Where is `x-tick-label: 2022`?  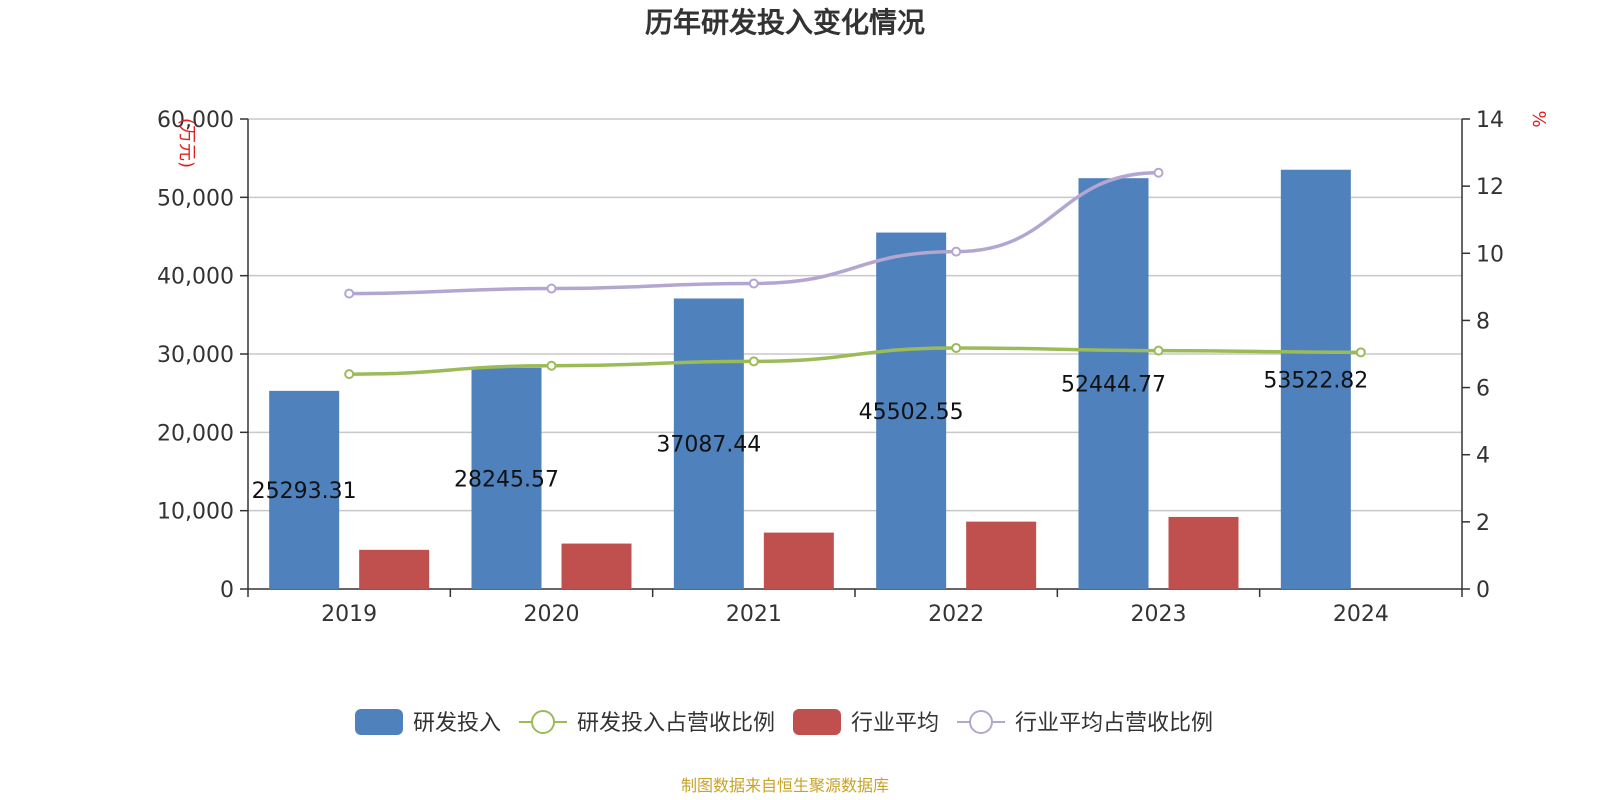 x-tick-label: 2022 is located at coordinates (956, 614).